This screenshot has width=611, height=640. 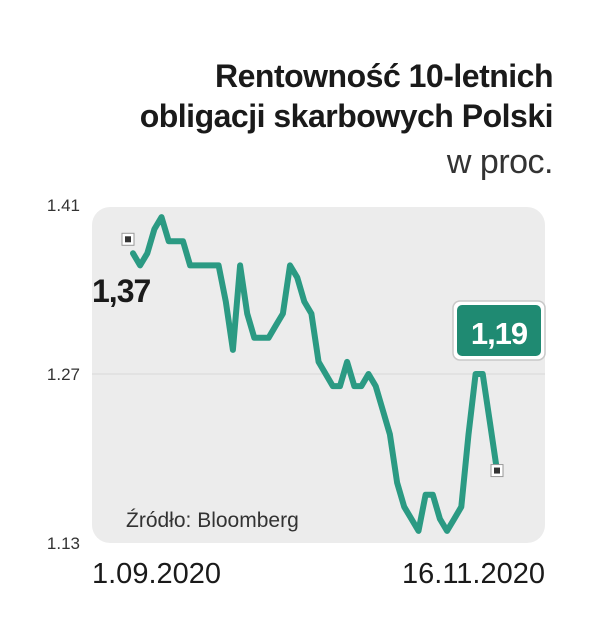 What do you see at coordinates (156, 574) in the screenshot?
I see `x-tick-label: 1.09.2020` at bounding box center [156, 574].